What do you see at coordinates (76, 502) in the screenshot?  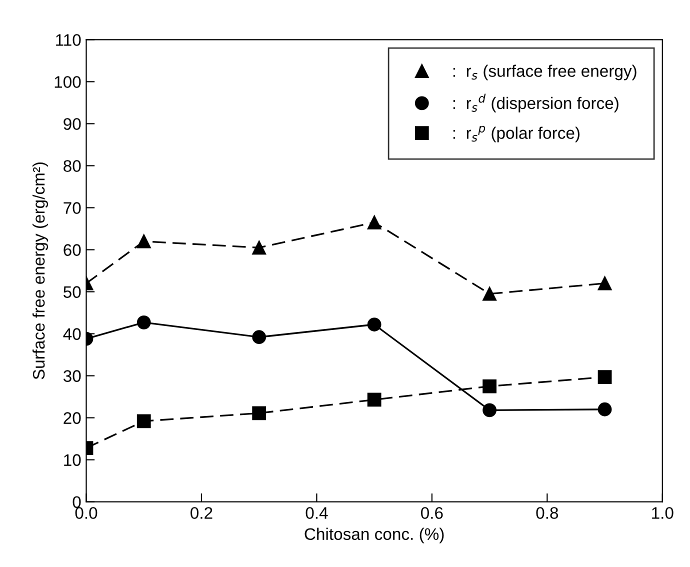 I see `y-tick-label: 0` at bounding box center [76, 502].